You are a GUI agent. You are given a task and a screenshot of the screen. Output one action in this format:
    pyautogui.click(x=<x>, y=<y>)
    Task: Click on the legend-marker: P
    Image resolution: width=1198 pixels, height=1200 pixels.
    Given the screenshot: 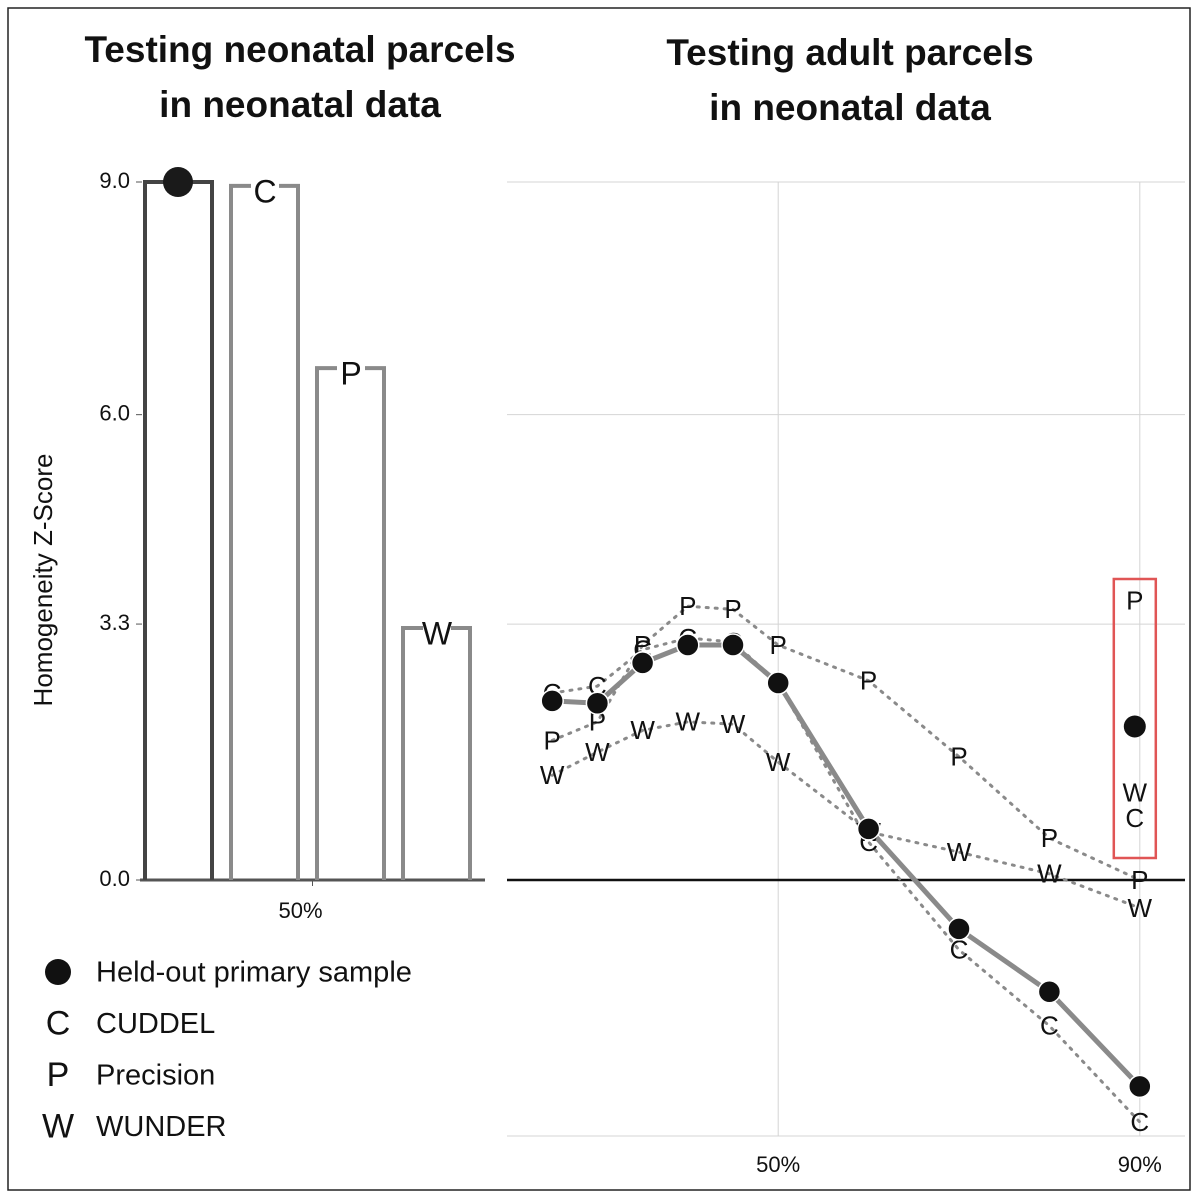 What is the action you would take?
    pyautogui.click(x=58, y=1075)
    